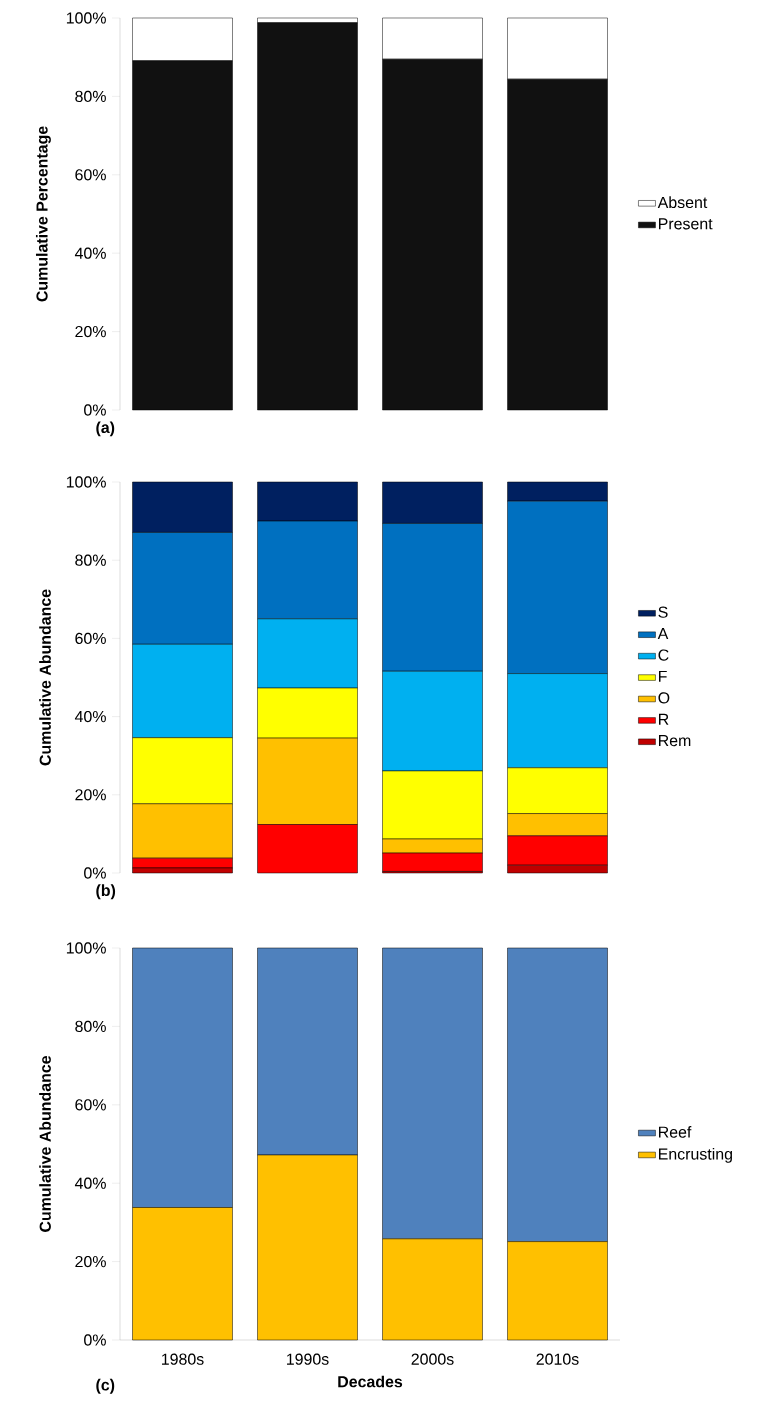 This screenshot has height=1414, width=774. Describe the element at coordinates (105, 429) in the screenshot. I see `text: (a)` at that location.